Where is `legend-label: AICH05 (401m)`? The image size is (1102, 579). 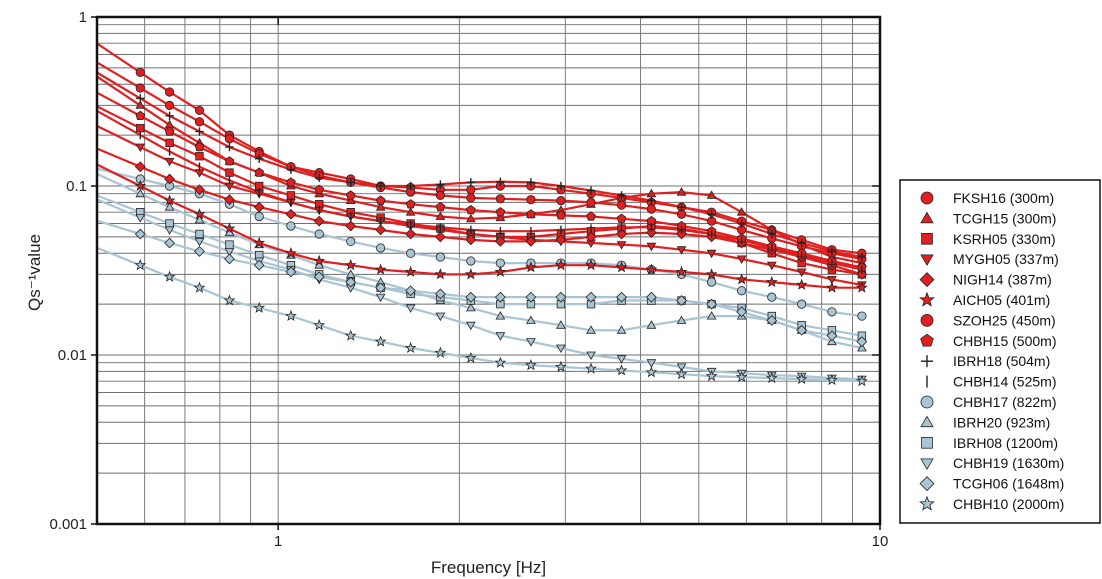 legend-label: AICH05 (401m) is located at coordinates (1001, 300).